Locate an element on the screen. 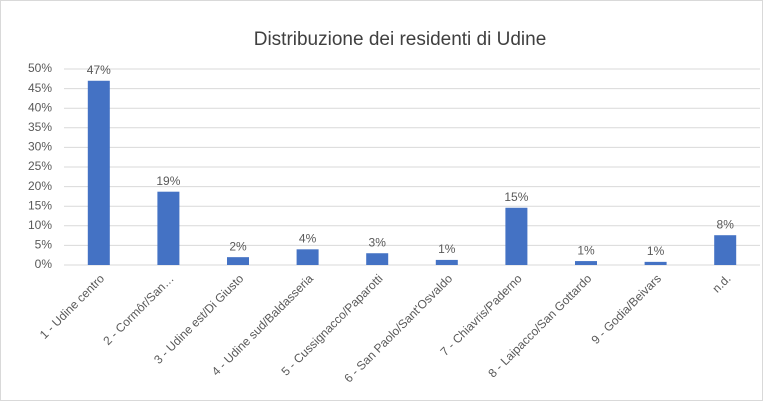 The width and height of the screenshot is (764, 402). y-tick-label: 0% is located at coordinates (44, 264).